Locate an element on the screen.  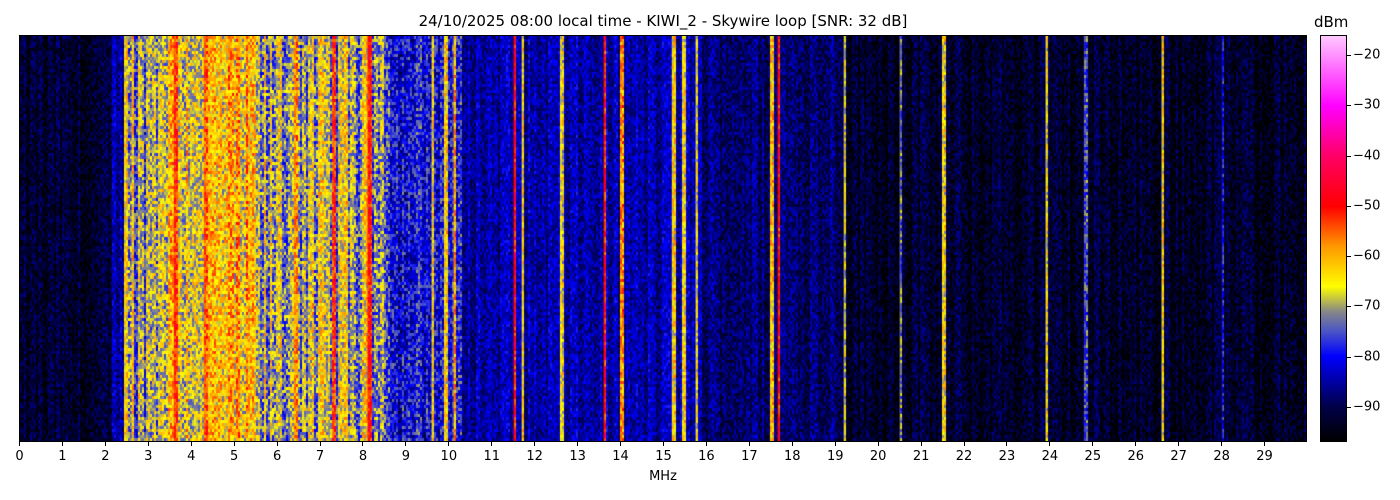
colorbar-tick-label: −40 is located at coordinates (1367, 156).